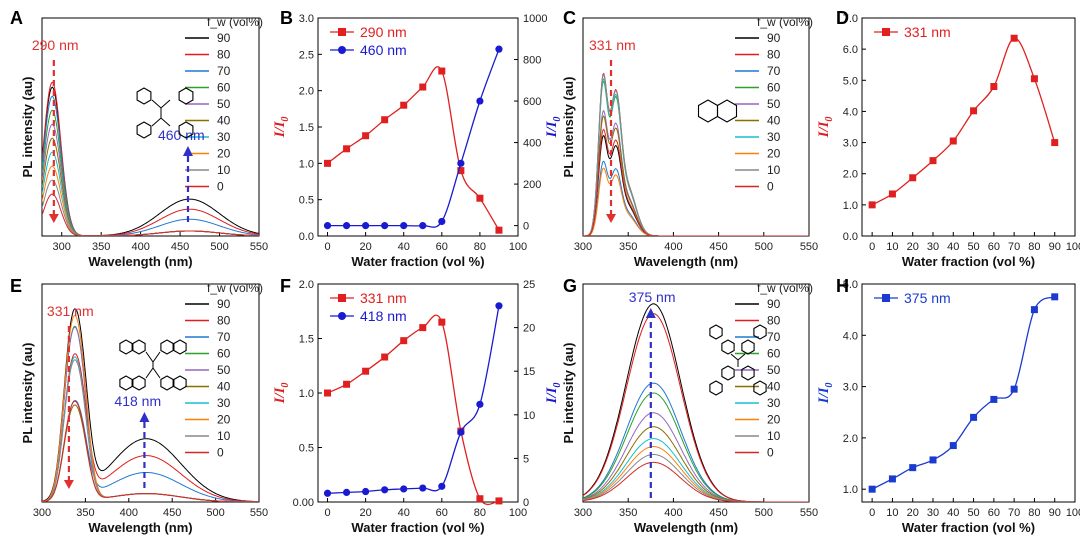 This screenshot has height=545, width=1080. I want to click on peak-label: 331 nm, so click(70, 311).